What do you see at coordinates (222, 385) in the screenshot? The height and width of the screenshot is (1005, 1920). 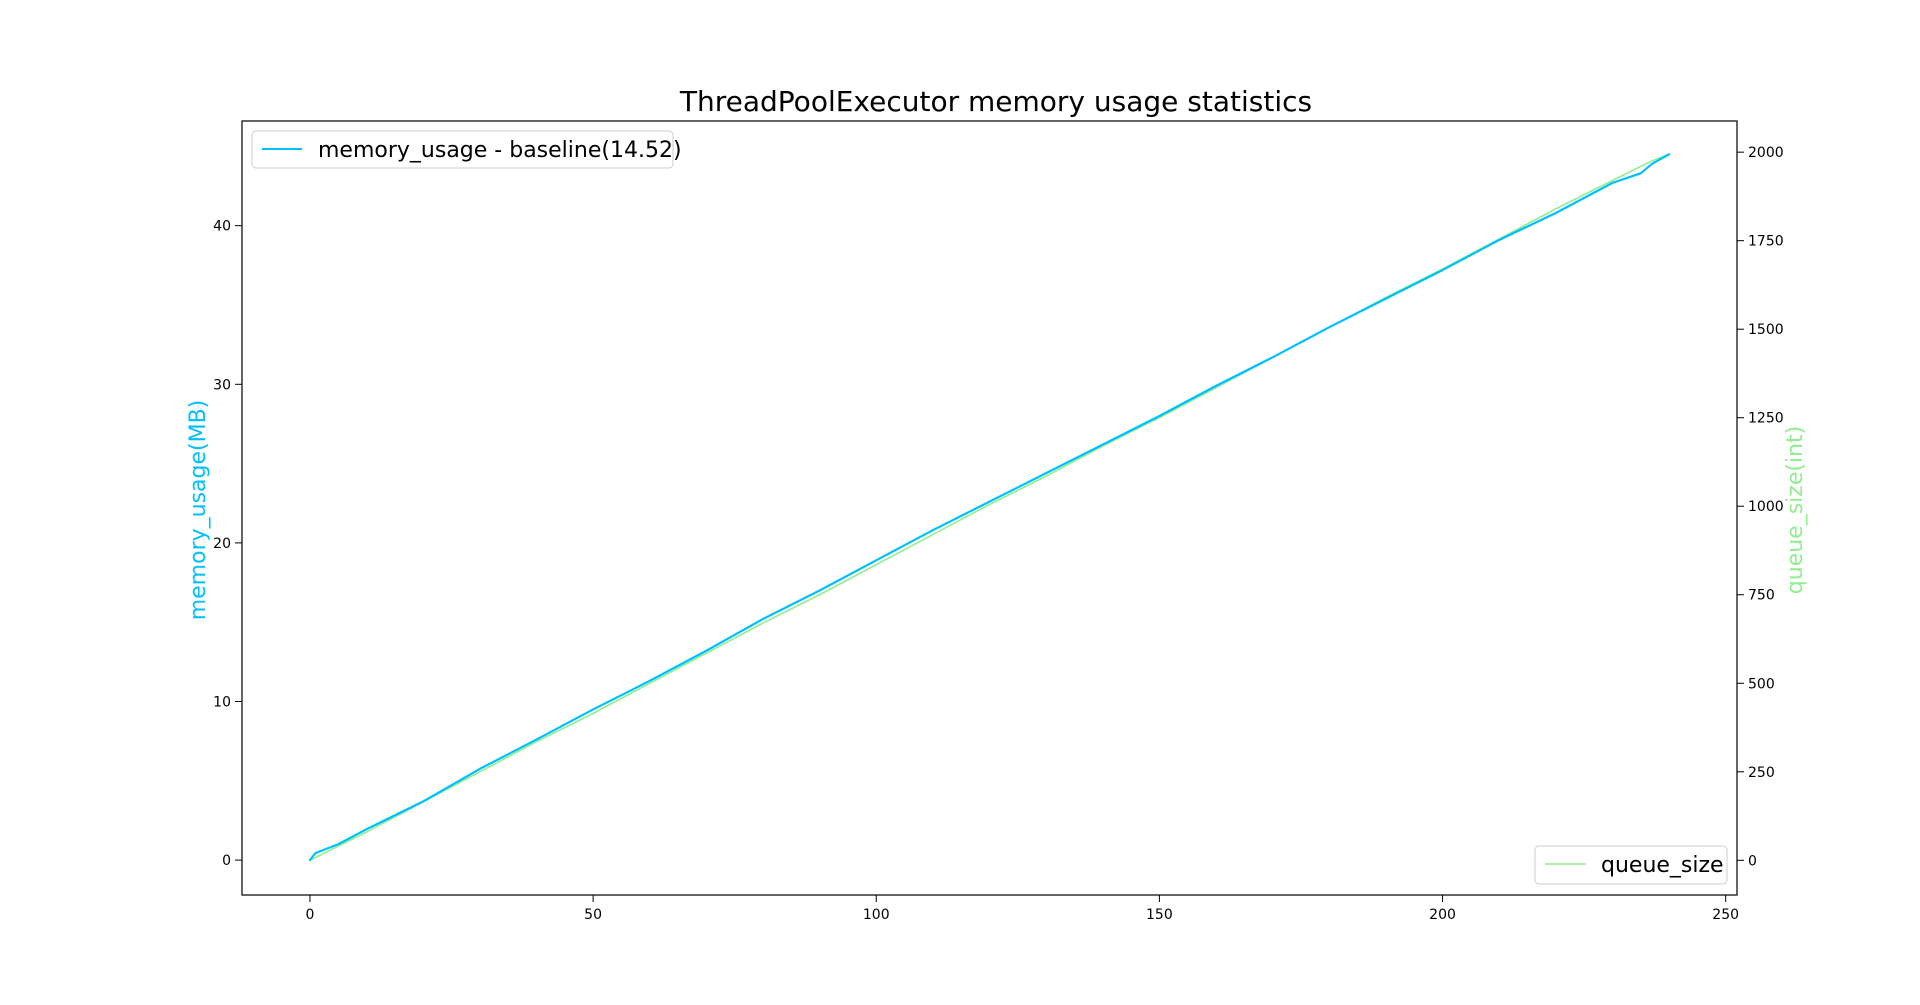 I see `left-y-tick-label: 30` at bounding box center [222, 385].